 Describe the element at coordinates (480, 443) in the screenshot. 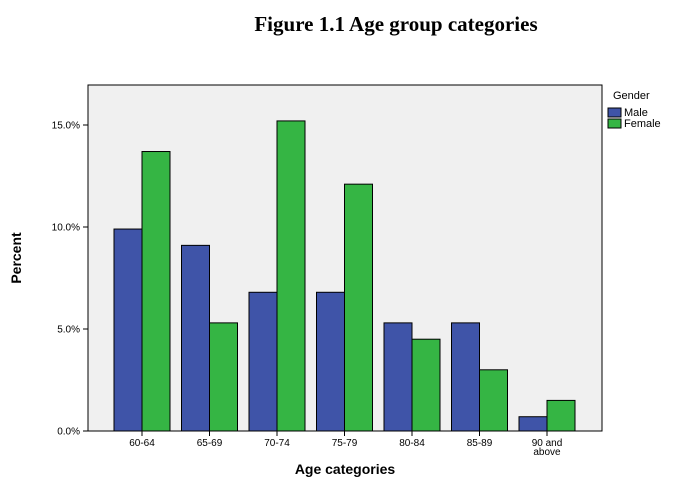

I see `x-tick-label: 85-89` at that location.